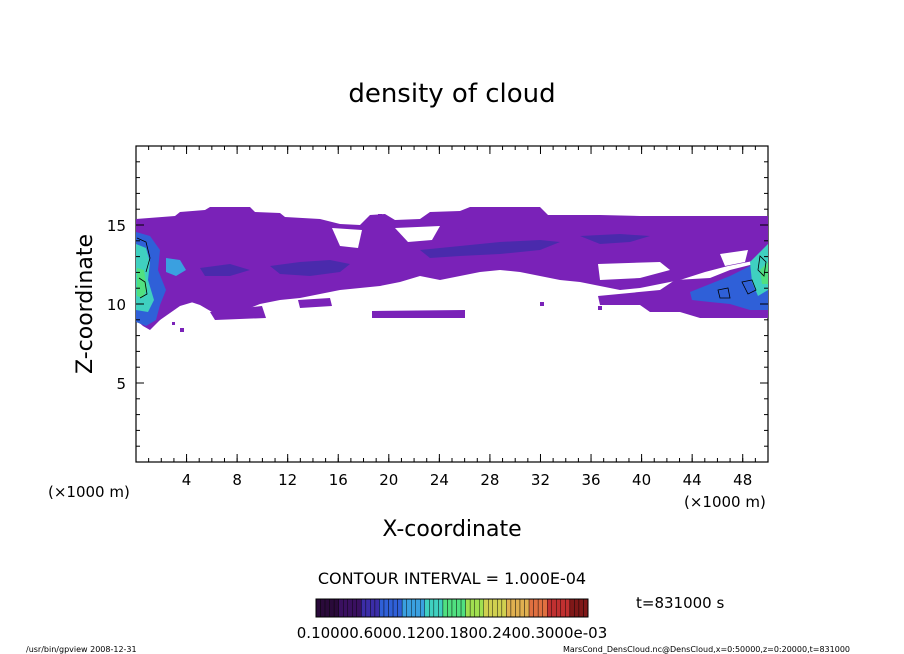  What do you see at coordinates (451, 529) in the screenshot?
I see `x-axis-label: X-coordinate` at bounding box center [451, 529].